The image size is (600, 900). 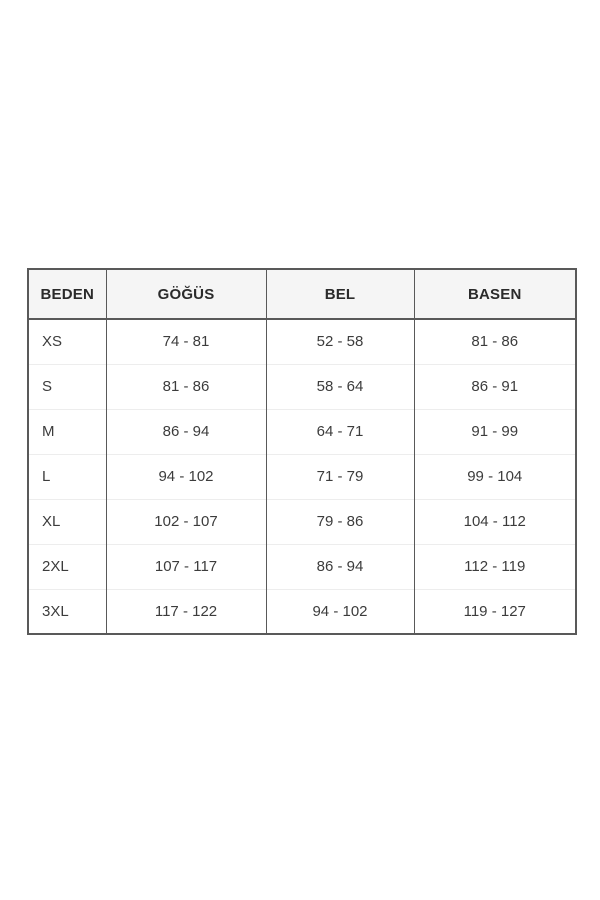 I want to click on measurement-cell: 117 - 122, so click(x=186, y=611).